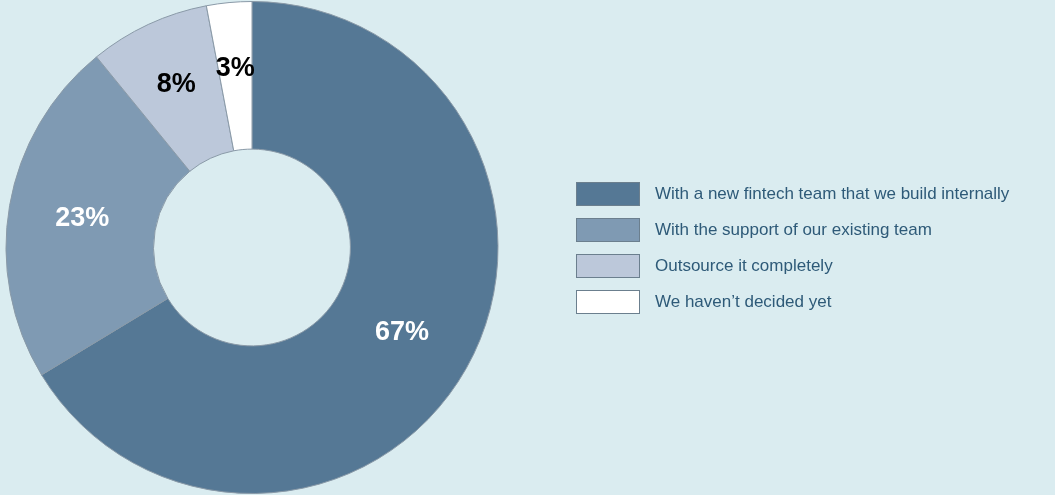  Describe the element at coordinates (832, 193) in the screenshot. I see `legend-label: With a new fintech team that we build internally` at that location.